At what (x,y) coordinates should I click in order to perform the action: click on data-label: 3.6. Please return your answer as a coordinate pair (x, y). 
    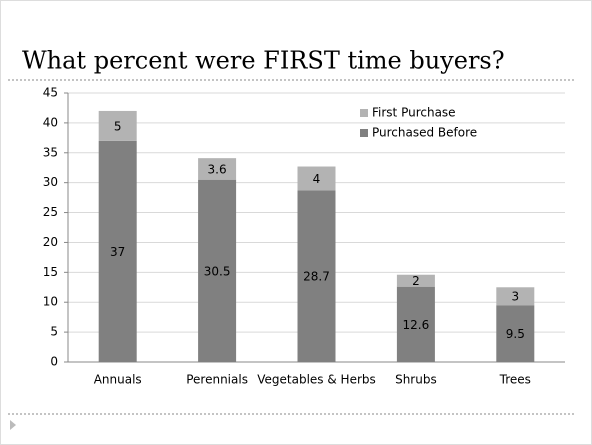
    Looking at the image, I should click on (217, 169).